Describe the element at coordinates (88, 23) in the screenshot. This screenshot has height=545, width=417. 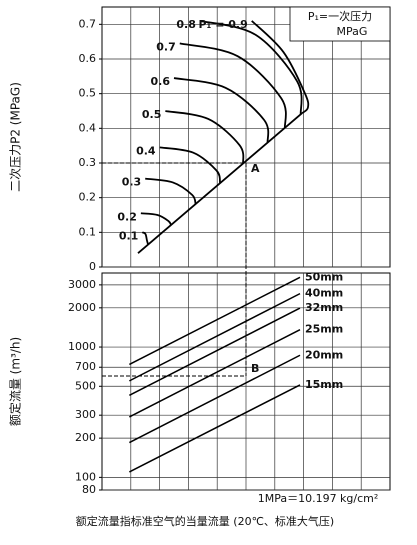
I see `y-tick-label: 0.7` at that location.